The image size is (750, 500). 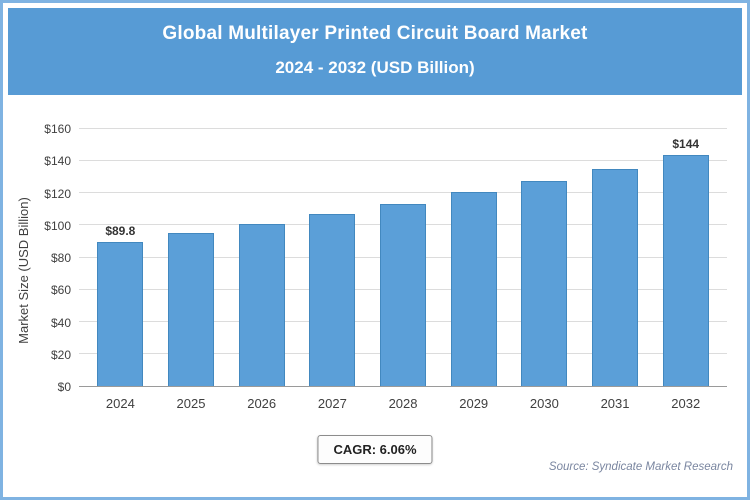 What do you see at coordinates (640, 467) in the screenshot?
I see `source-attribution: Source: Syndicate Market Research` at bounding box center [640, 467].